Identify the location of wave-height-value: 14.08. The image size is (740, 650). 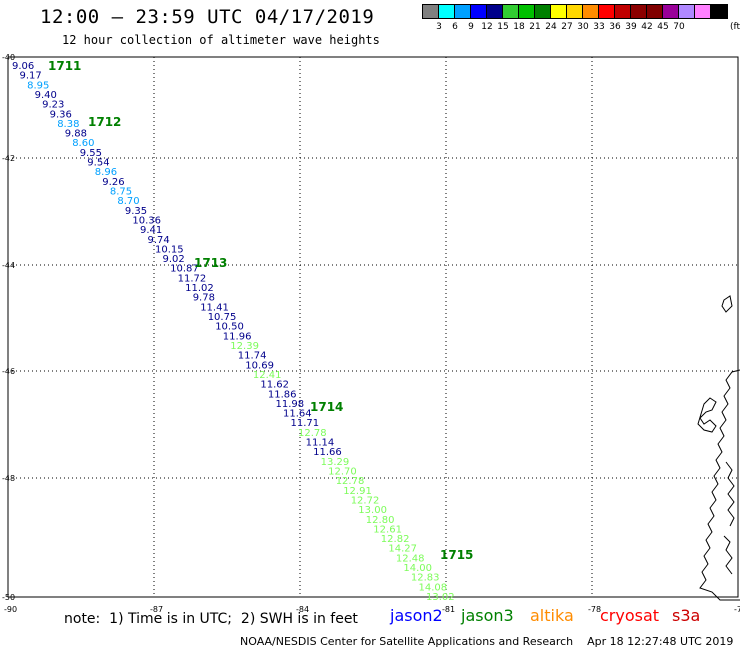
(433, 587).